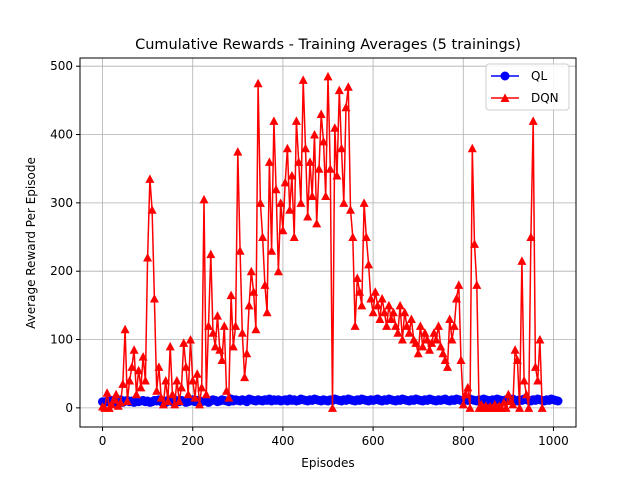  I want to click on x-tick-label: 400, so click(282, 441).